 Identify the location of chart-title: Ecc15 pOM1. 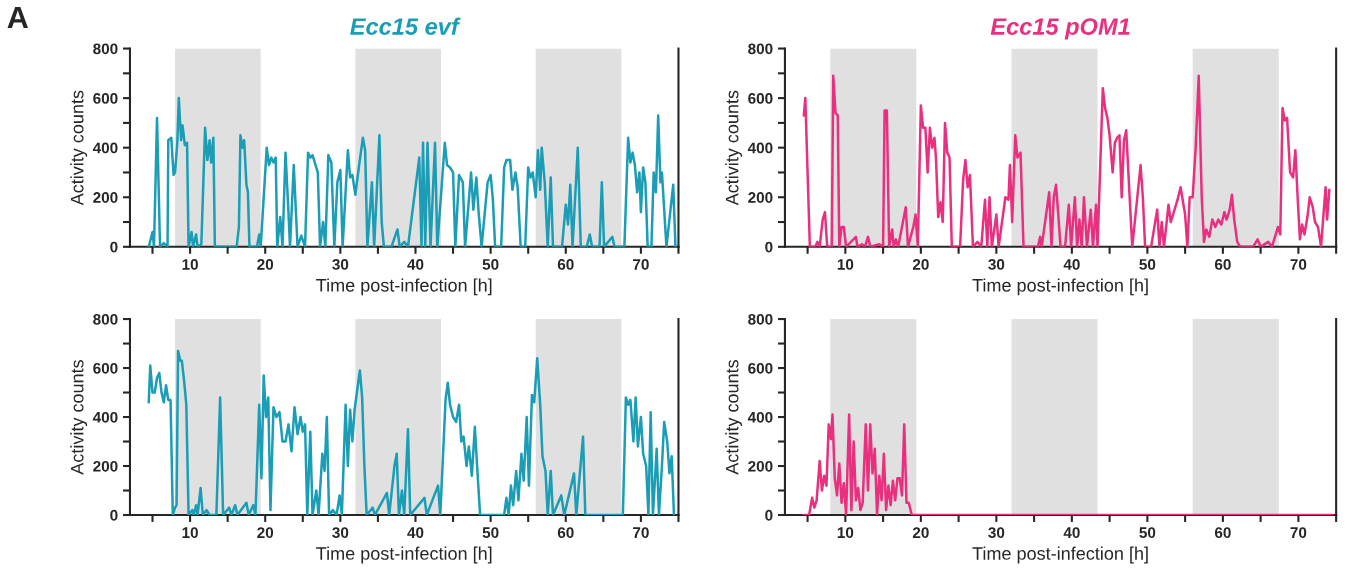
(1060, 29).